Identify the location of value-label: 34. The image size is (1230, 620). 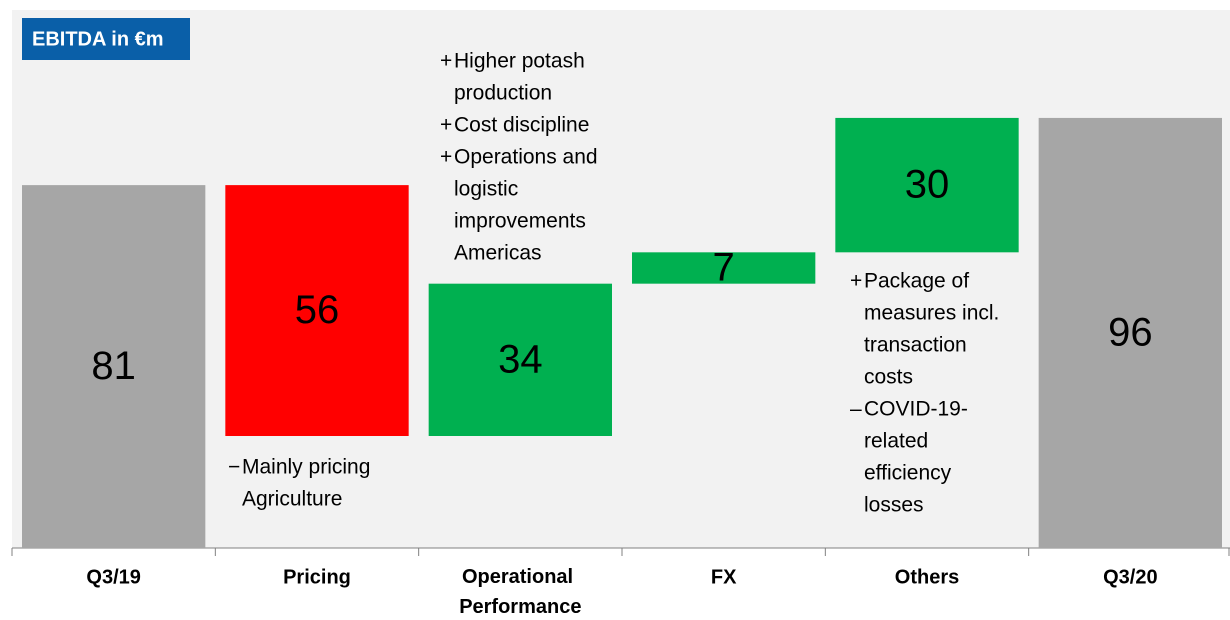
(520, 359).